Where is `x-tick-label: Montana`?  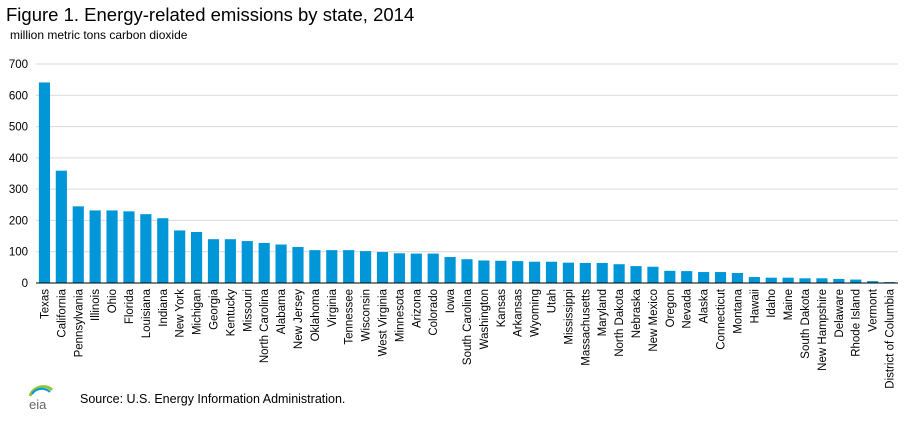
x-tick-label: Montana is located at coordinates (738, 310).